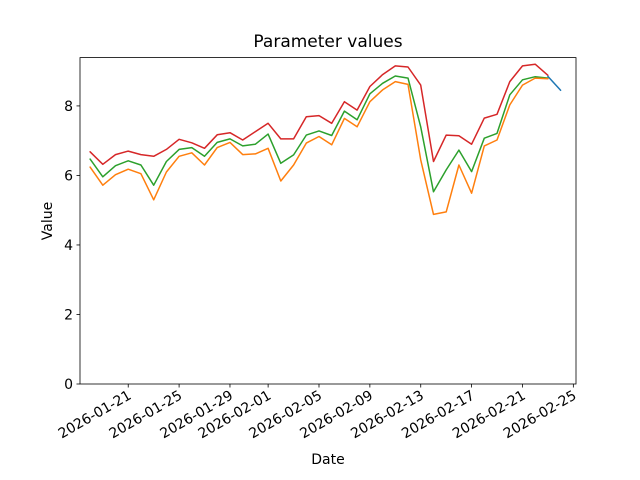 This screenshot has height=480, width=640. What do you see at coordinates (554, 83) in the screenshot?
I see `series-blue-line` at bounding box center [554, 83].